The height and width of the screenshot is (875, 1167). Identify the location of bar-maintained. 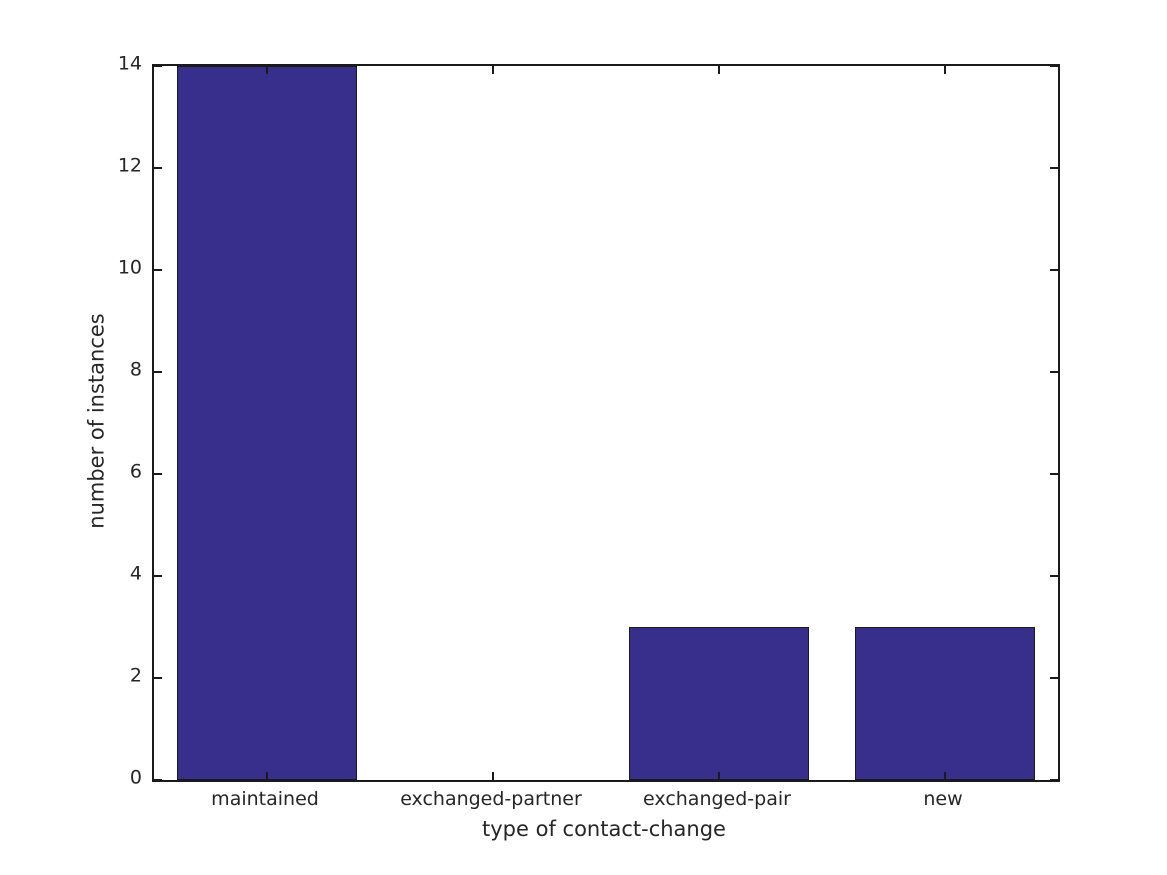
(267, 423).